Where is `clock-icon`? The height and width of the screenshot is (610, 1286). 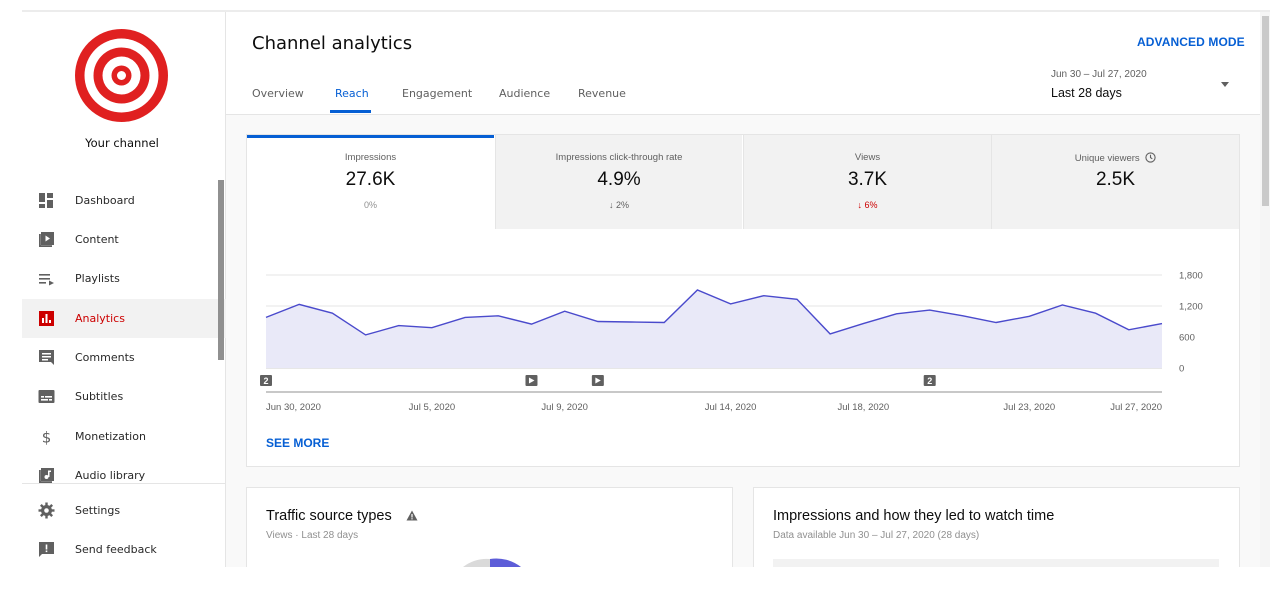
clock-icon is located at coordinates (1150, 157).